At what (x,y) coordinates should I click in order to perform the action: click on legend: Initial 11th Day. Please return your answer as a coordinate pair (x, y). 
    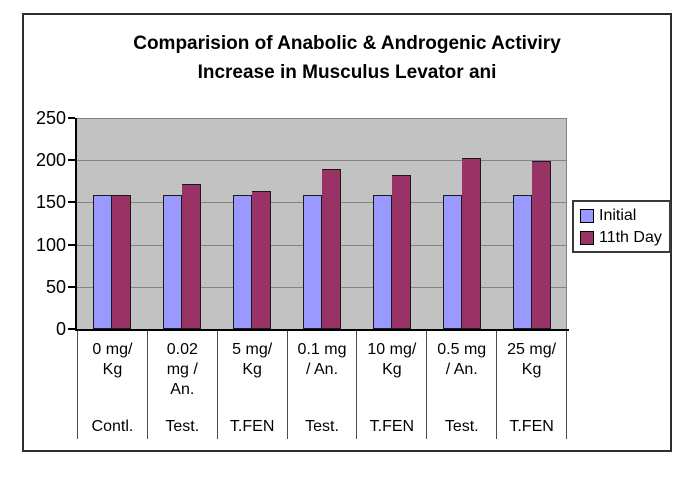
    Looking at the image, I should click on (621, 226).